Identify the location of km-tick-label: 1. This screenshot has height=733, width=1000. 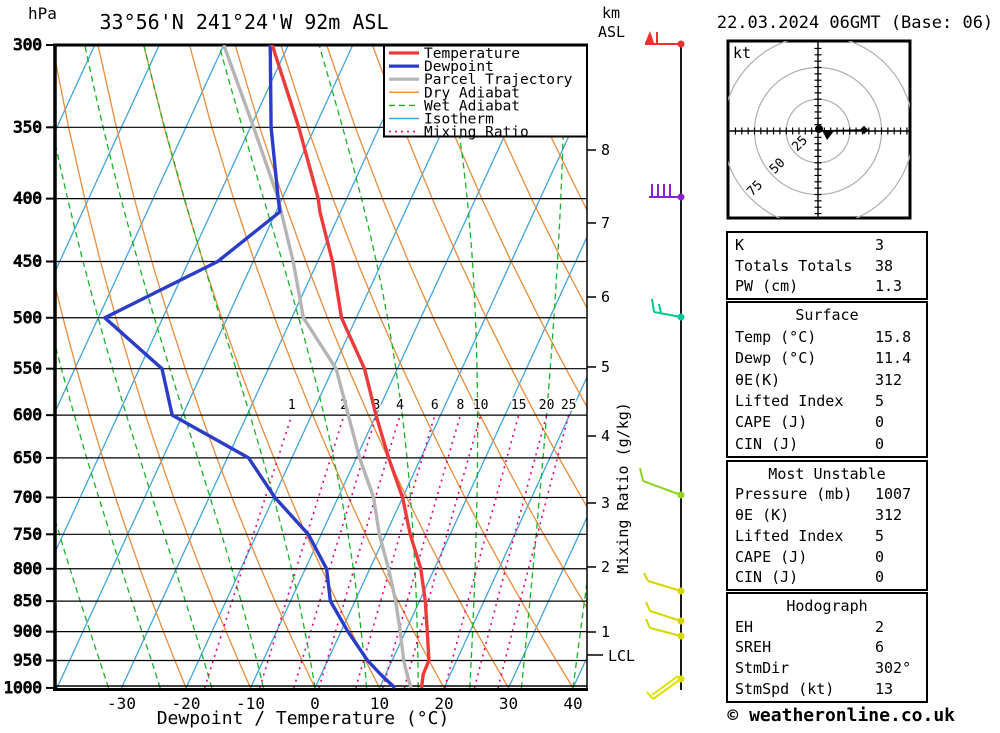
(605, 632).